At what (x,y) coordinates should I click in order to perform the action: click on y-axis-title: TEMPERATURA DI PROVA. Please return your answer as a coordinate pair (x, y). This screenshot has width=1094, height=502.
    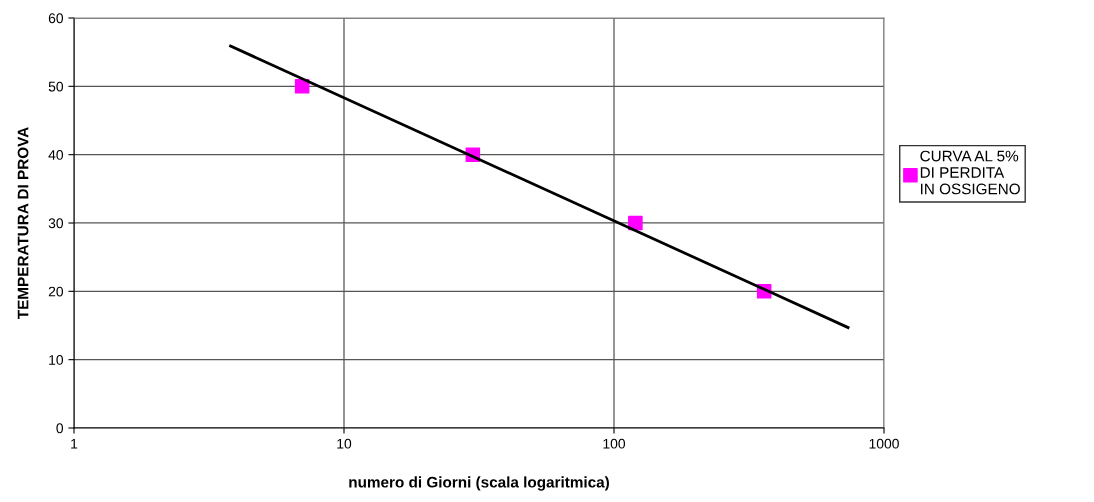
    Looking at the image, I should click on (23, 223).